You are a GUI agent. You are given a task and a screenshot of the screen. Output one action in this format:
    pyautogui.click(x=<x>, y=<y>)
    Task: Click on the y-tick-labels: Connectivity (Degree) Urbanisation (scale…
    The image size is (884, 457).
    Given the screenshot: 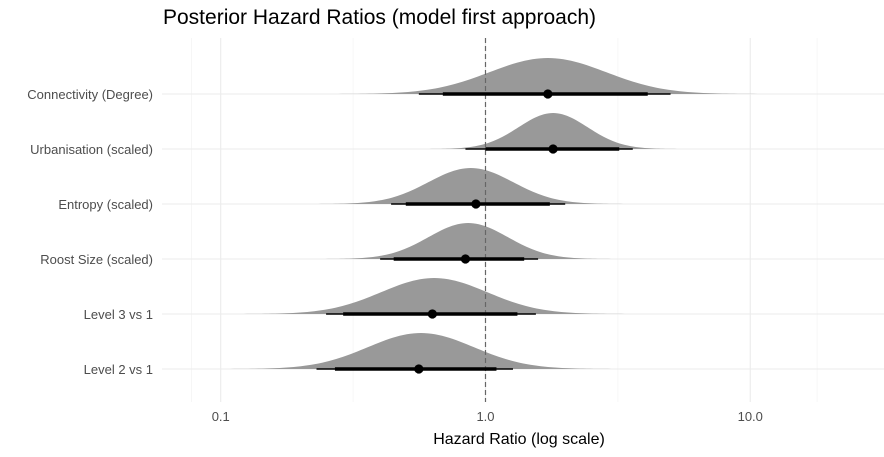 What is the action you would take?
    pyautogui.click(x=90, y=232)
    